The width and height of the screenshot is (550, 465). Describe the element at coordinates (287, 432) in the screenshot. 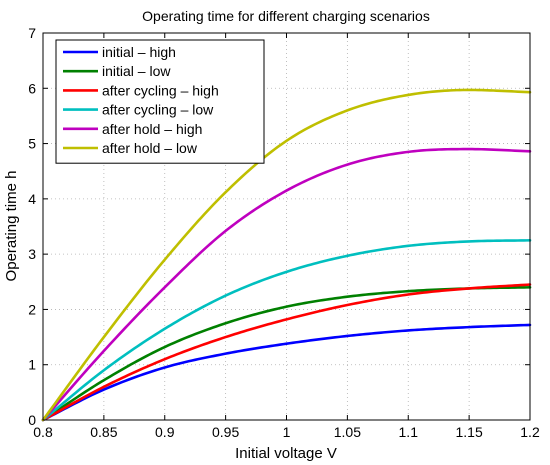

I see `x-tick-label: 1` at that location.